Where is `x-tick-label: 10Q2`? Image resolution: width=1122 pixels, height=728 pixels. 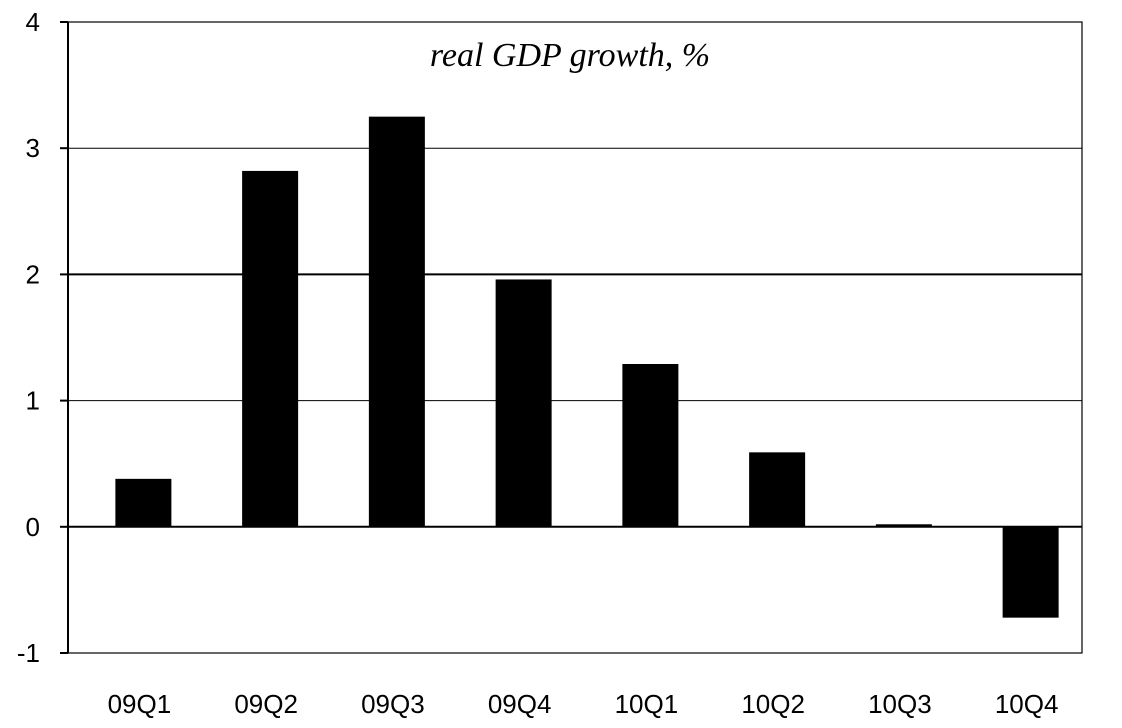 x-tick-label: 10Q2 is located at coordinates (773, 704).